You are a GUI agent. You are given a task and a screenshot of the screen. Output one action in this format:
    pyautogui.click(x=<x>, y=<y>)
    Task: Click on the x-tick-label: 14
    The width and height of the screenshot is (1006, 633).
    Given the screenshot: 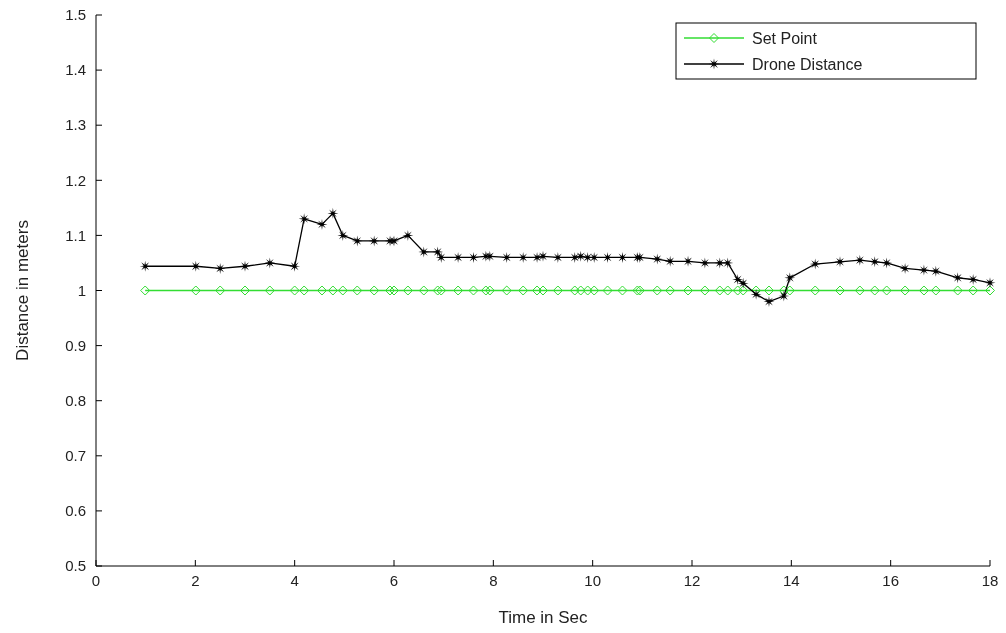 What is the action you would take?
    pyautogui.click(x=791, y=580)
    